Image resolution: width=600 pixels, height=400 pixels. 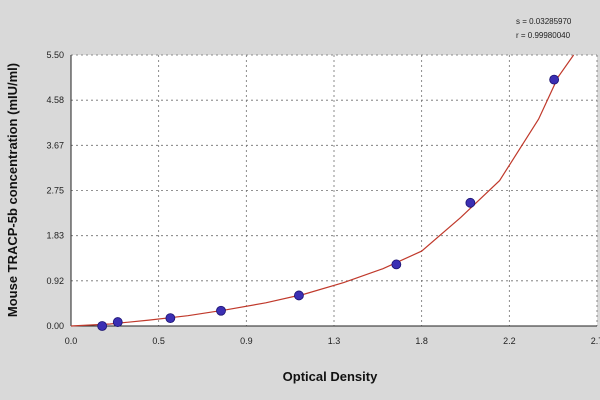 I want to click on x-tick-label: 0.5, so click(x=158, y=341).